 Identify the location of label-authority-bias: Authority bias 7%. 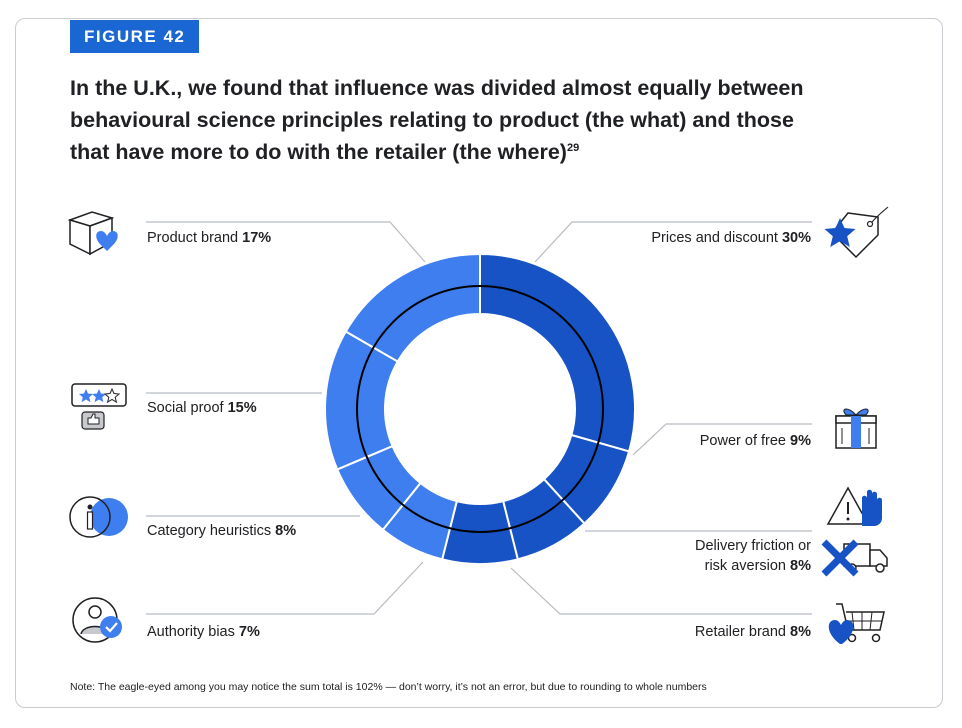
(203, 632).